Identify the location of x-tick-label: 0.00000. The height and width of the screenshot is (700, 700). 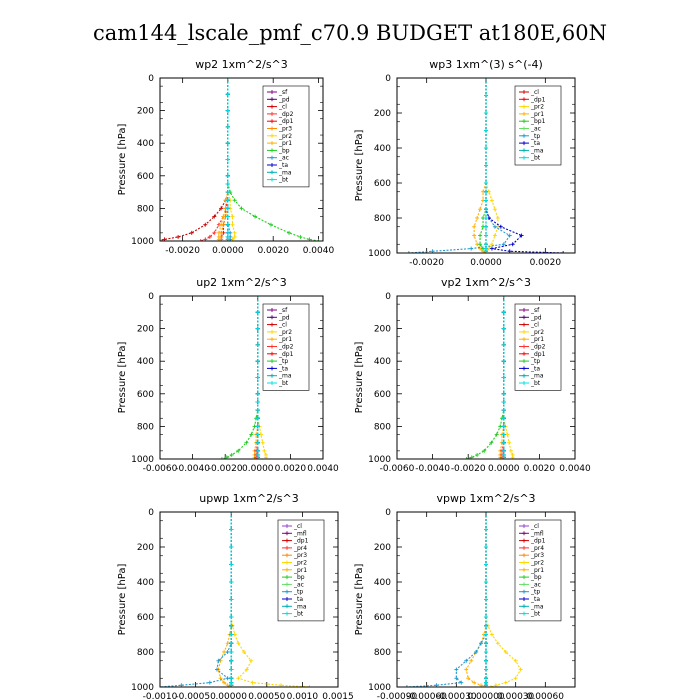
(485, 696).